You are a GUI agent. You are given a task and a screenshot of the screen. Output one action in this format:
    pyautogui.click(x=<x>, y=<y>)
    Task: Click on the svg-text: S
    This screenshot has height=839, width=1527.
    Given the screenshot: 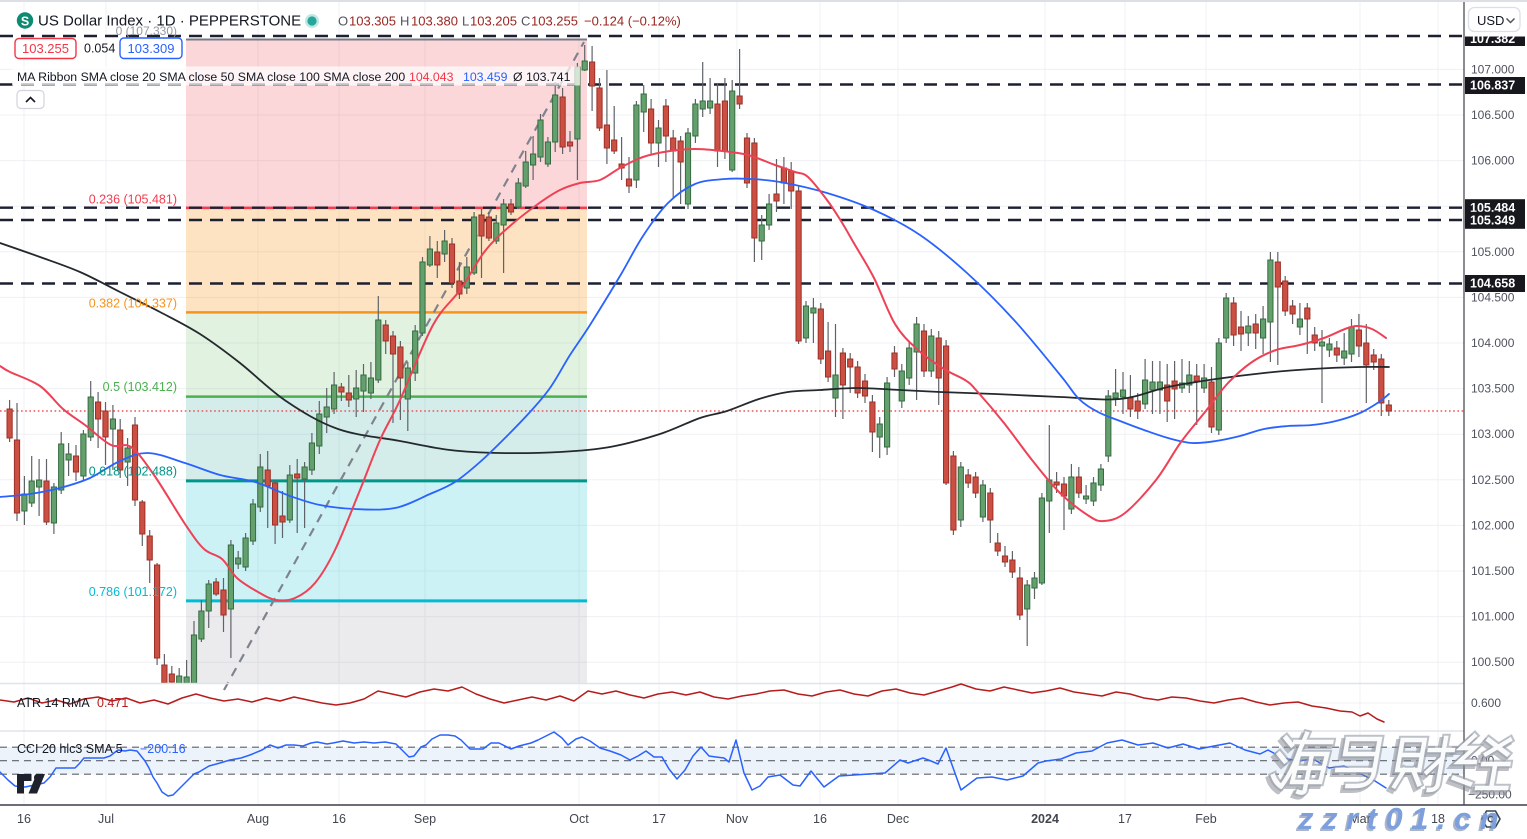 What is the action you would take?
    pyautogui.click(x=25, y=21)
    